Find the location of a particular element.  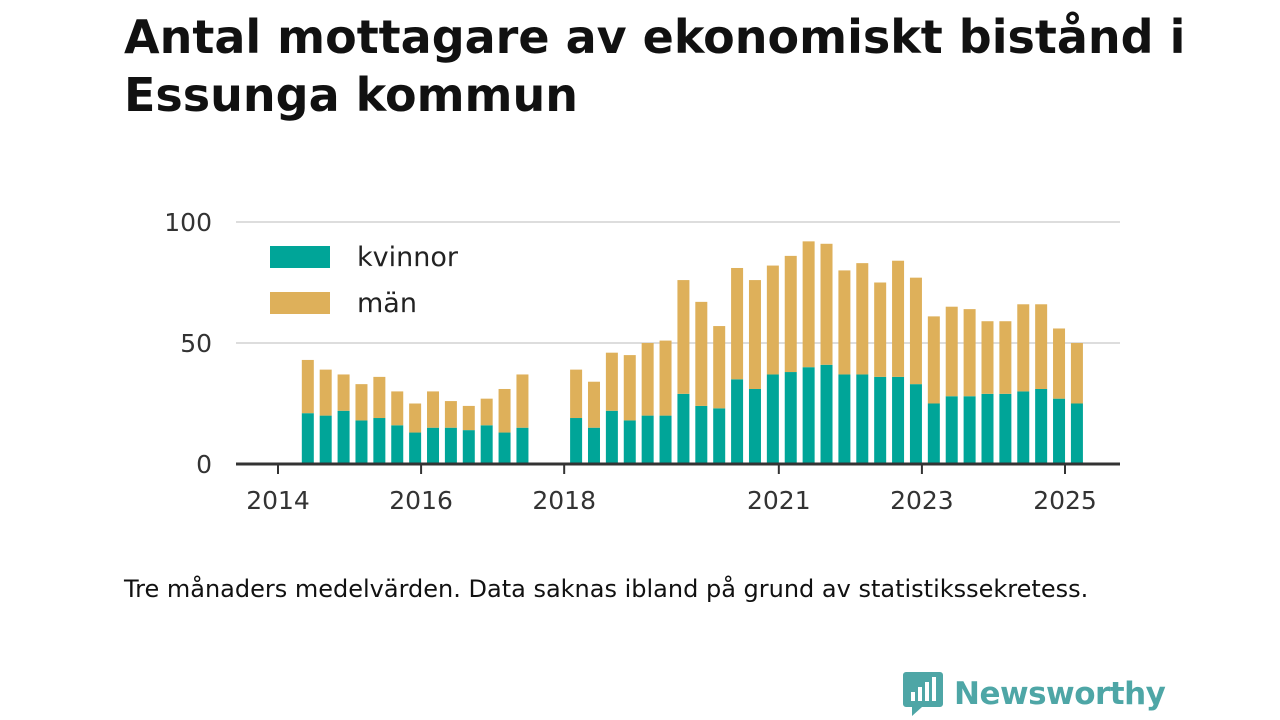

x-tick-label: 2016 is located at coordinates (421, 500).